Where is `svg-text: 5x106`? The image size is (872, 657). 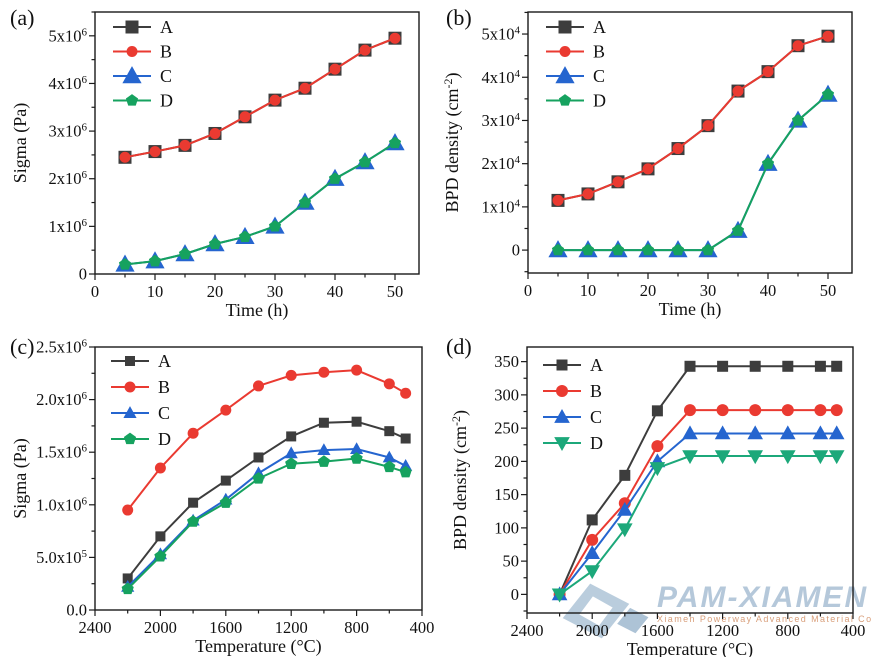 svg-text: 5x106 is located at coordinates (68, 35).